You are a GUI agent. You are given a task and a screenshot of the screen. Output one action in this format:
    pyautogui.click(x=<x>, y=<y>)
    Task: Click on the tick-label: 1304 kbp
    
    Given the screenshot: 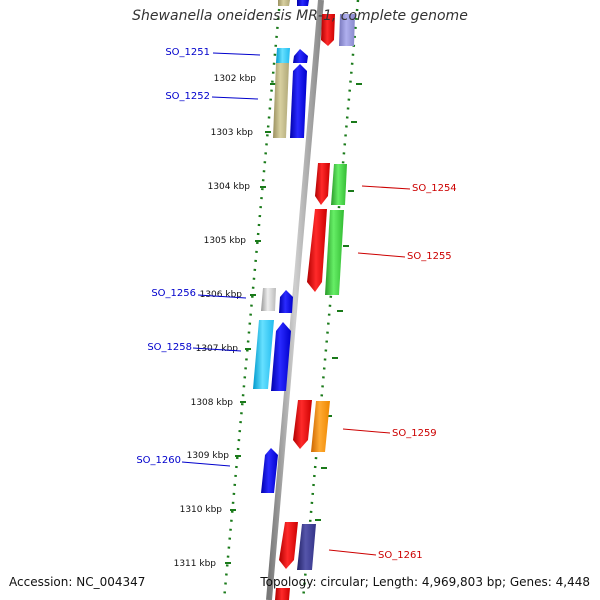 What is the action you would take?
    pyautogui.click(x=229, y=187)
    